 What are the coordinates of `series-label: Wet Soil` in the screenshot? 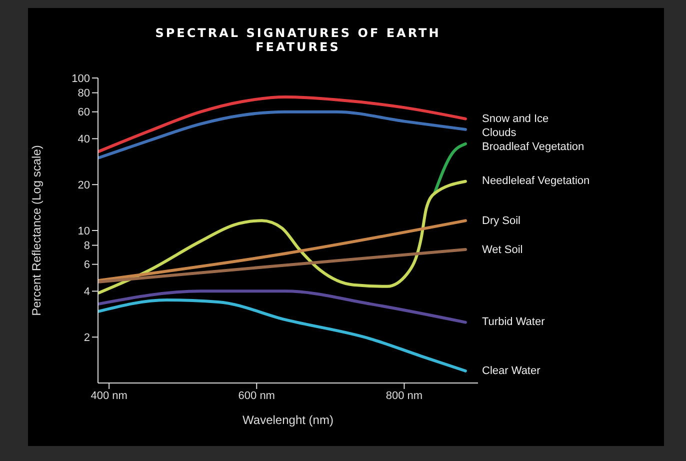 It's located at (502, 249).